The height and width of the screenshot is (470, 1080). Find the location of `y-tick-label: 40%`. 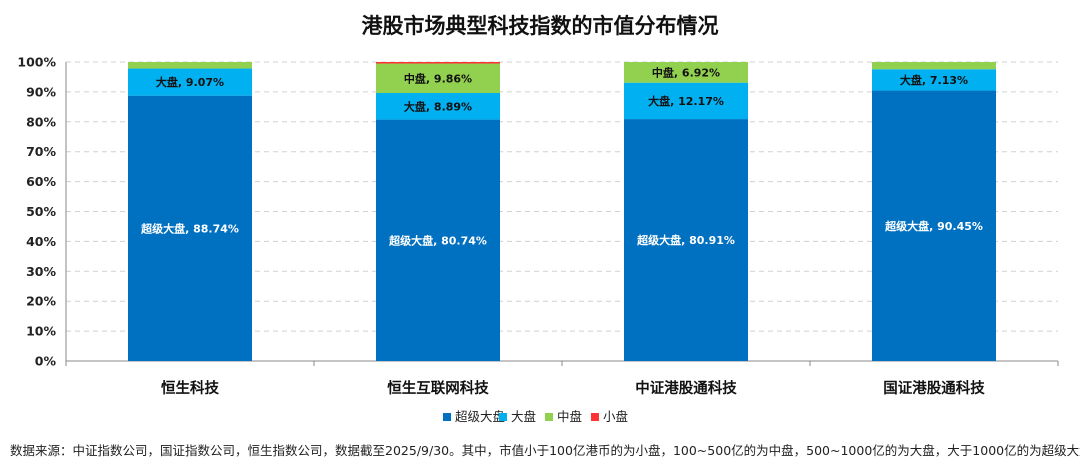

y-tick-label: 40% is located at coordinates (41, 241).